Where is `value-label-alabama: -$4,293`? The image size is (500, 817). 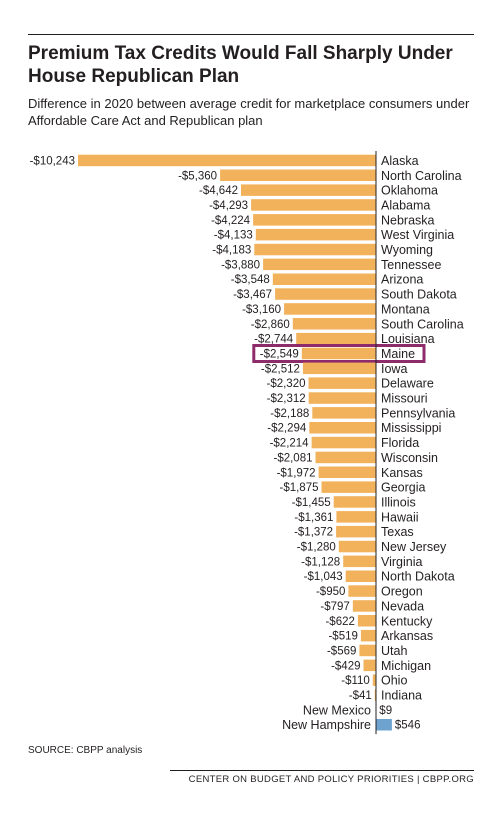 value-label-alabama: -$4,293 is located at coordinates (228, 206).